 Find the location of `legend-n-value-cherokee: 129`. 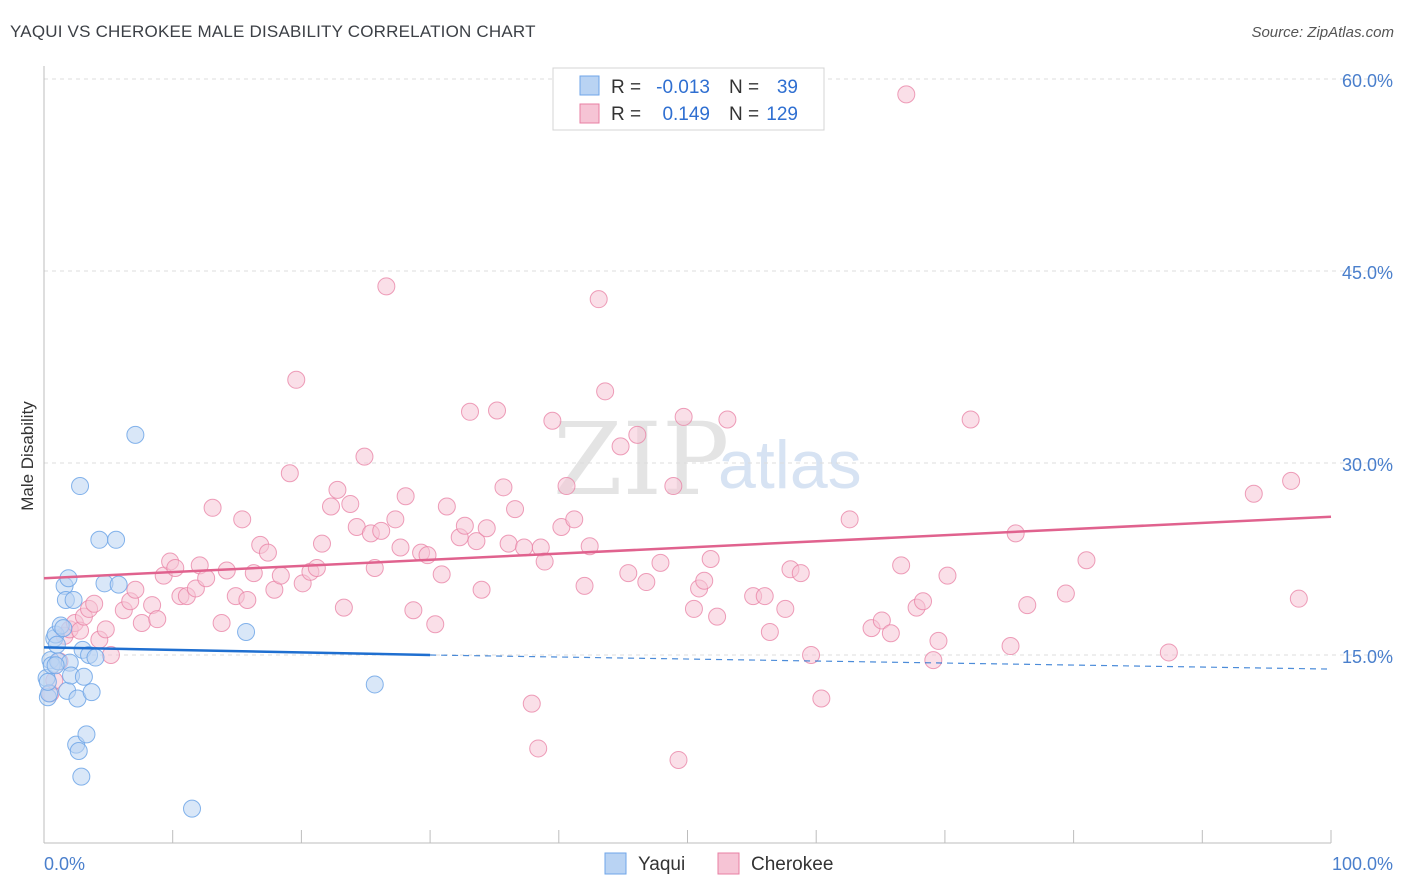

legend-n-value-cherokee: 129 is located at coordinates (782, 114).